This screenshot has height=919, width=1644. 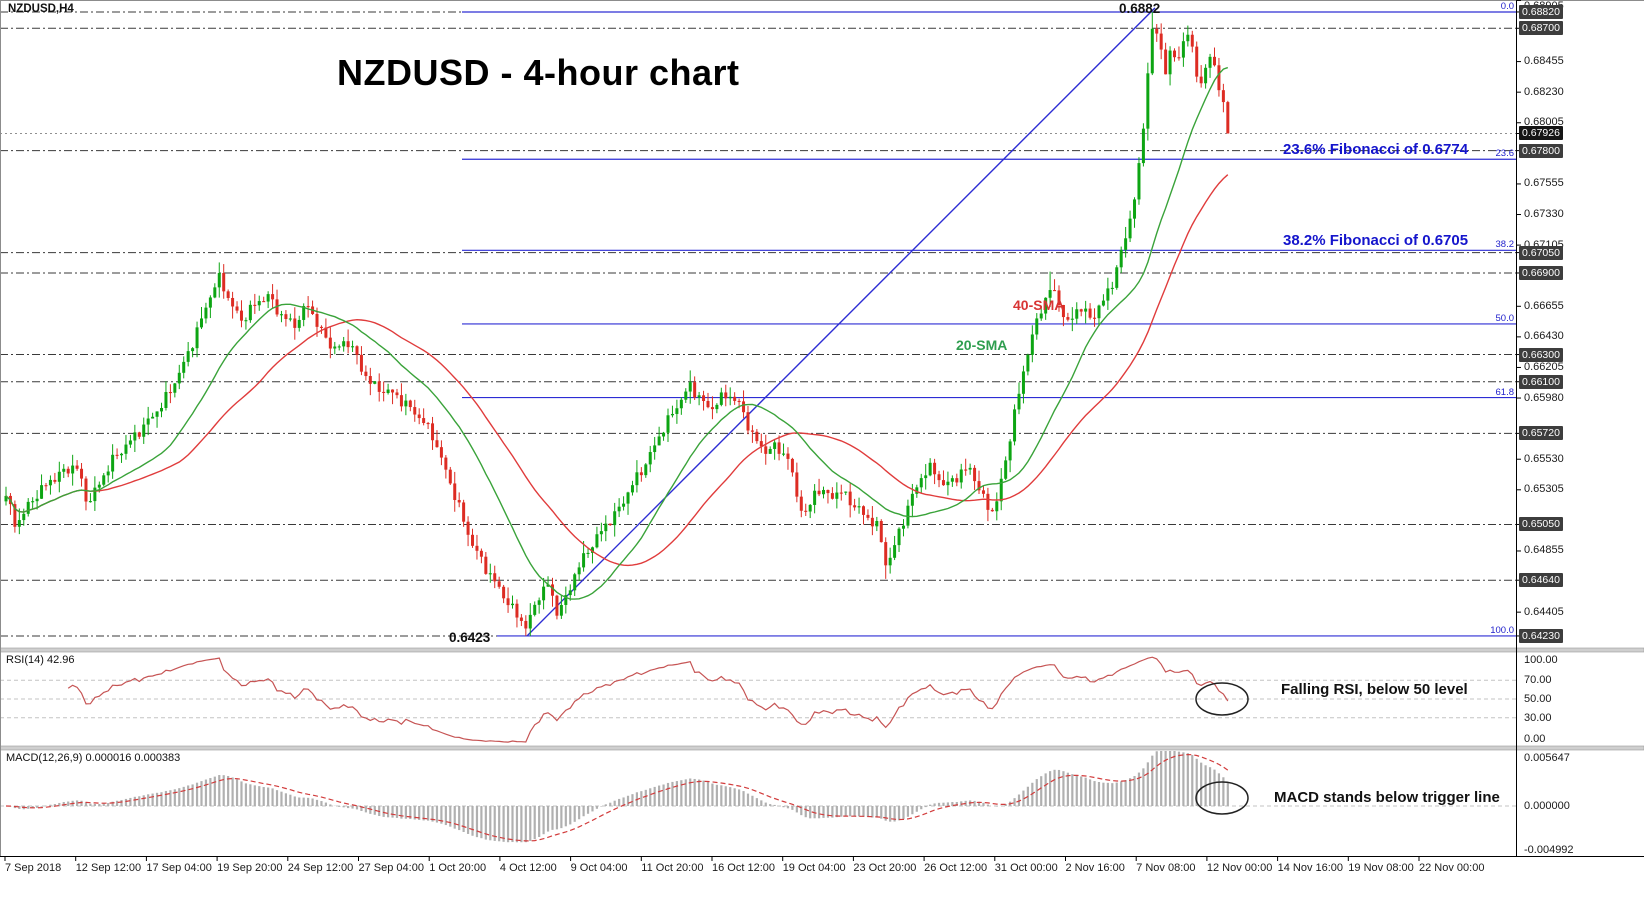 I want to click on rsi-falling-ellipse, so click(x=1222, y=699).